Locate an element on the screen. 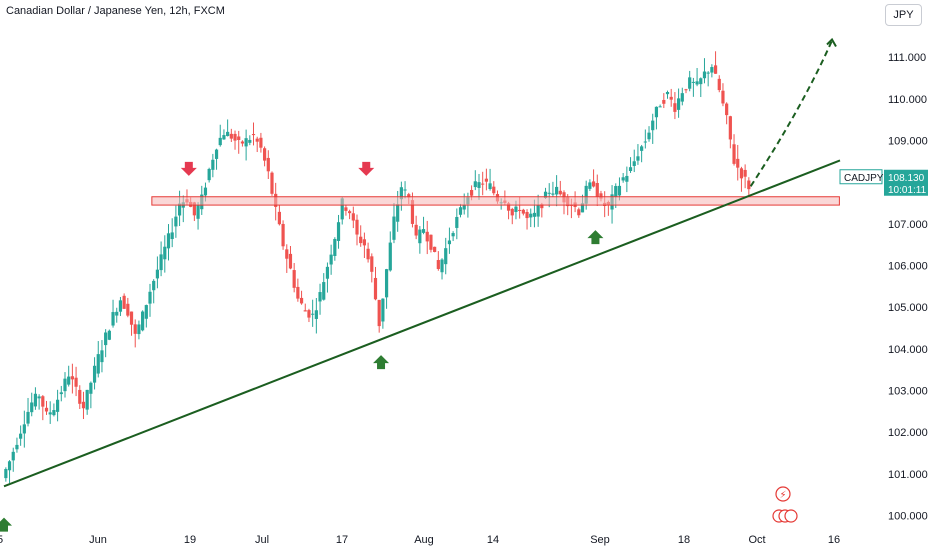 The image size is (932, 550). price-text: 108.130 is located at coordinates (906, 178).